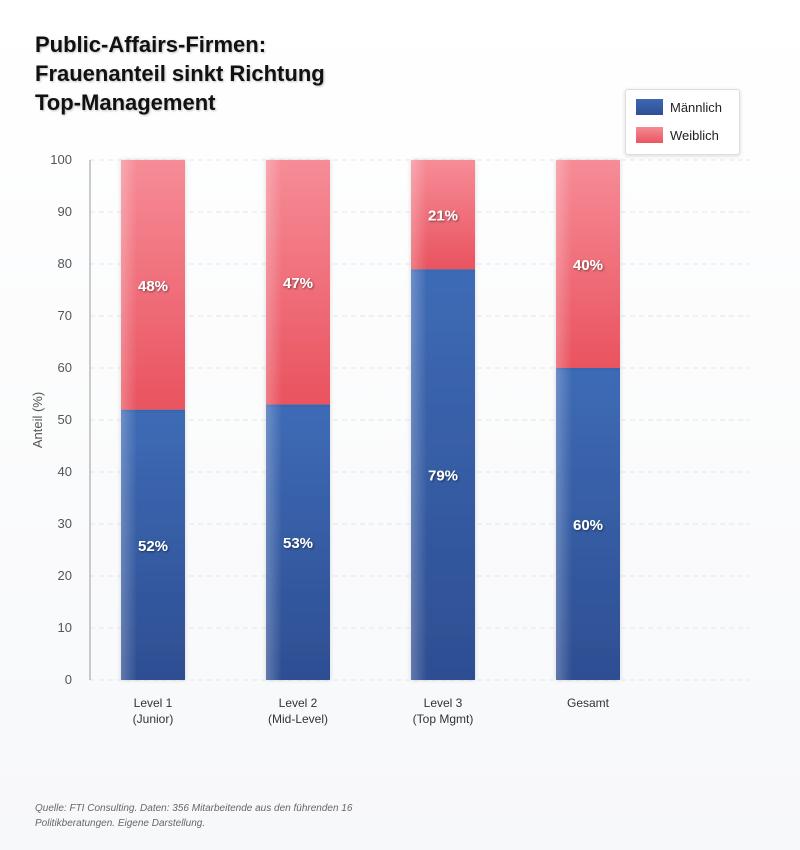  What do you see at coordinates (65, 627) in the screenshot?
I see `y-tick-label: 10` at bounding box center [65, 627].